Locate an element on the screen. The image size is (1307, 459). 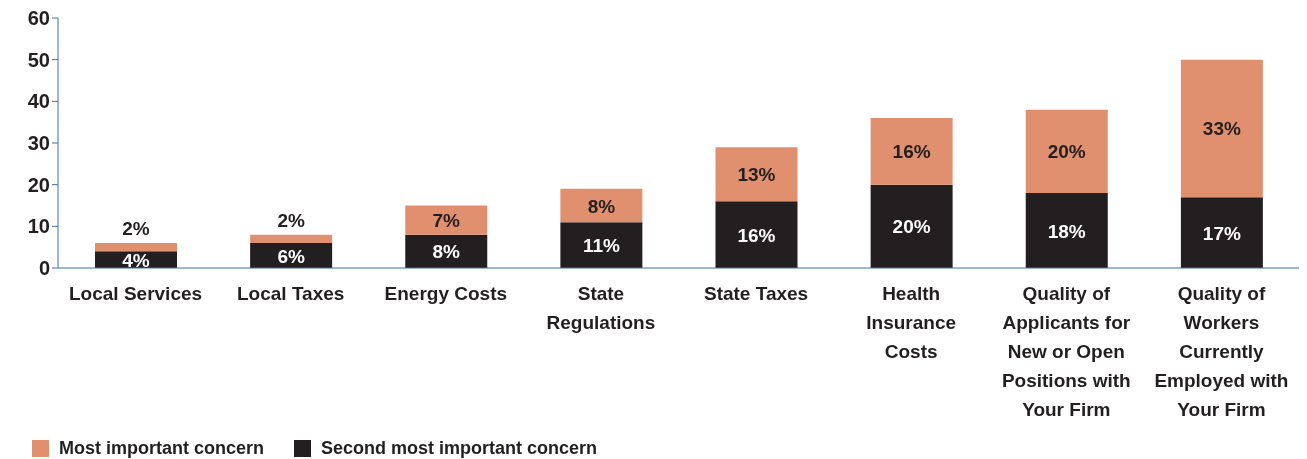
y-tick-label: 40 is located at coordinates (38, 101).